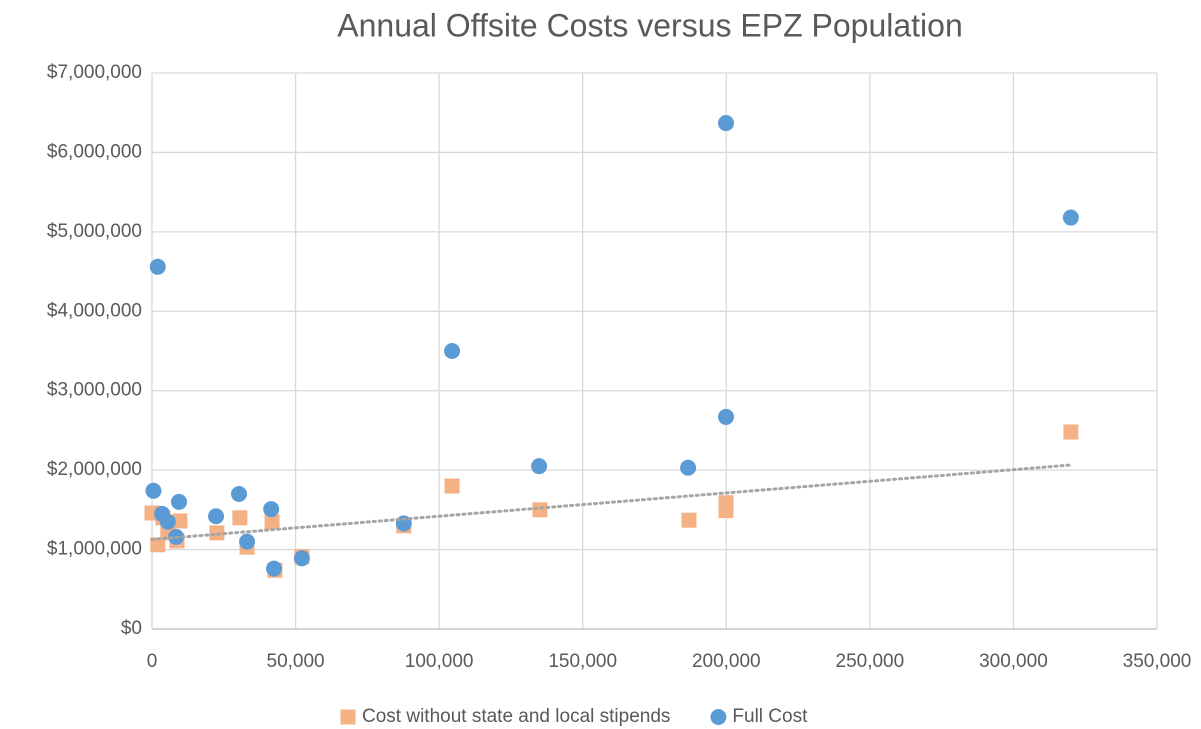 The image size is (1201, 729). What do you see at coordinates (582, 661) in the screenshot?
I see `x-tick-label: 150,000` at bounding box center [582, 661].